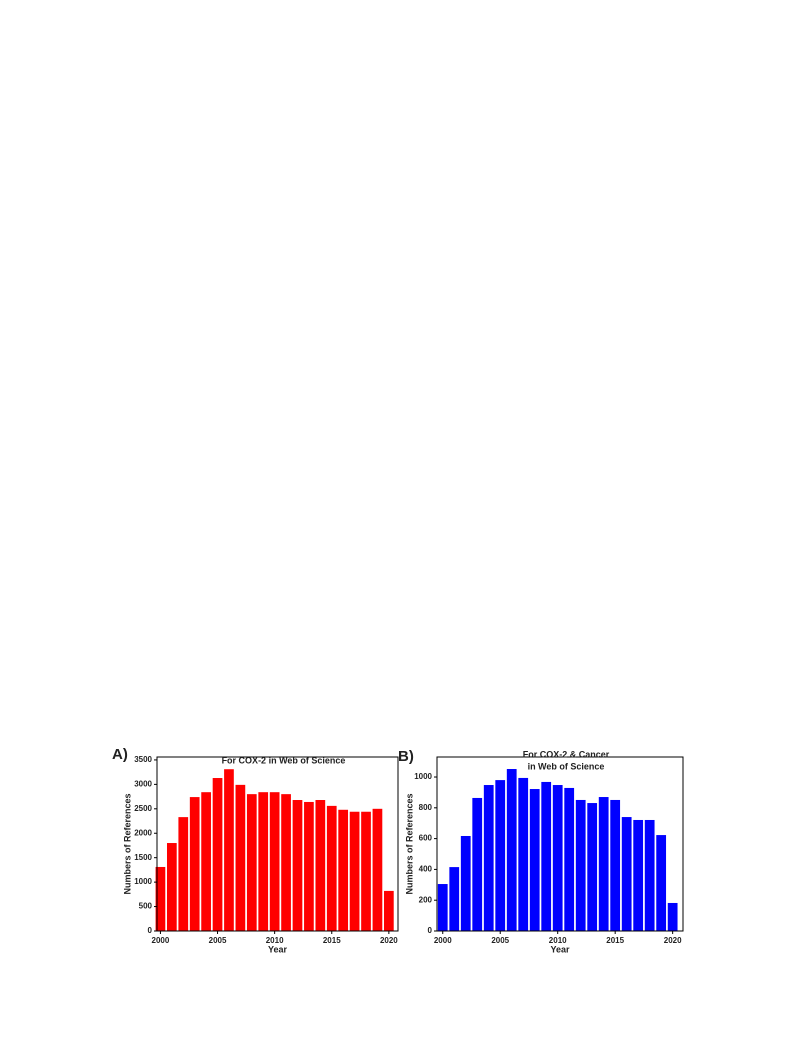  What do you see at coordinates (284, 760) in the screenshot?
I see `chart-title: For COX-2 in Web of Science` at bounding box center [284, 760].